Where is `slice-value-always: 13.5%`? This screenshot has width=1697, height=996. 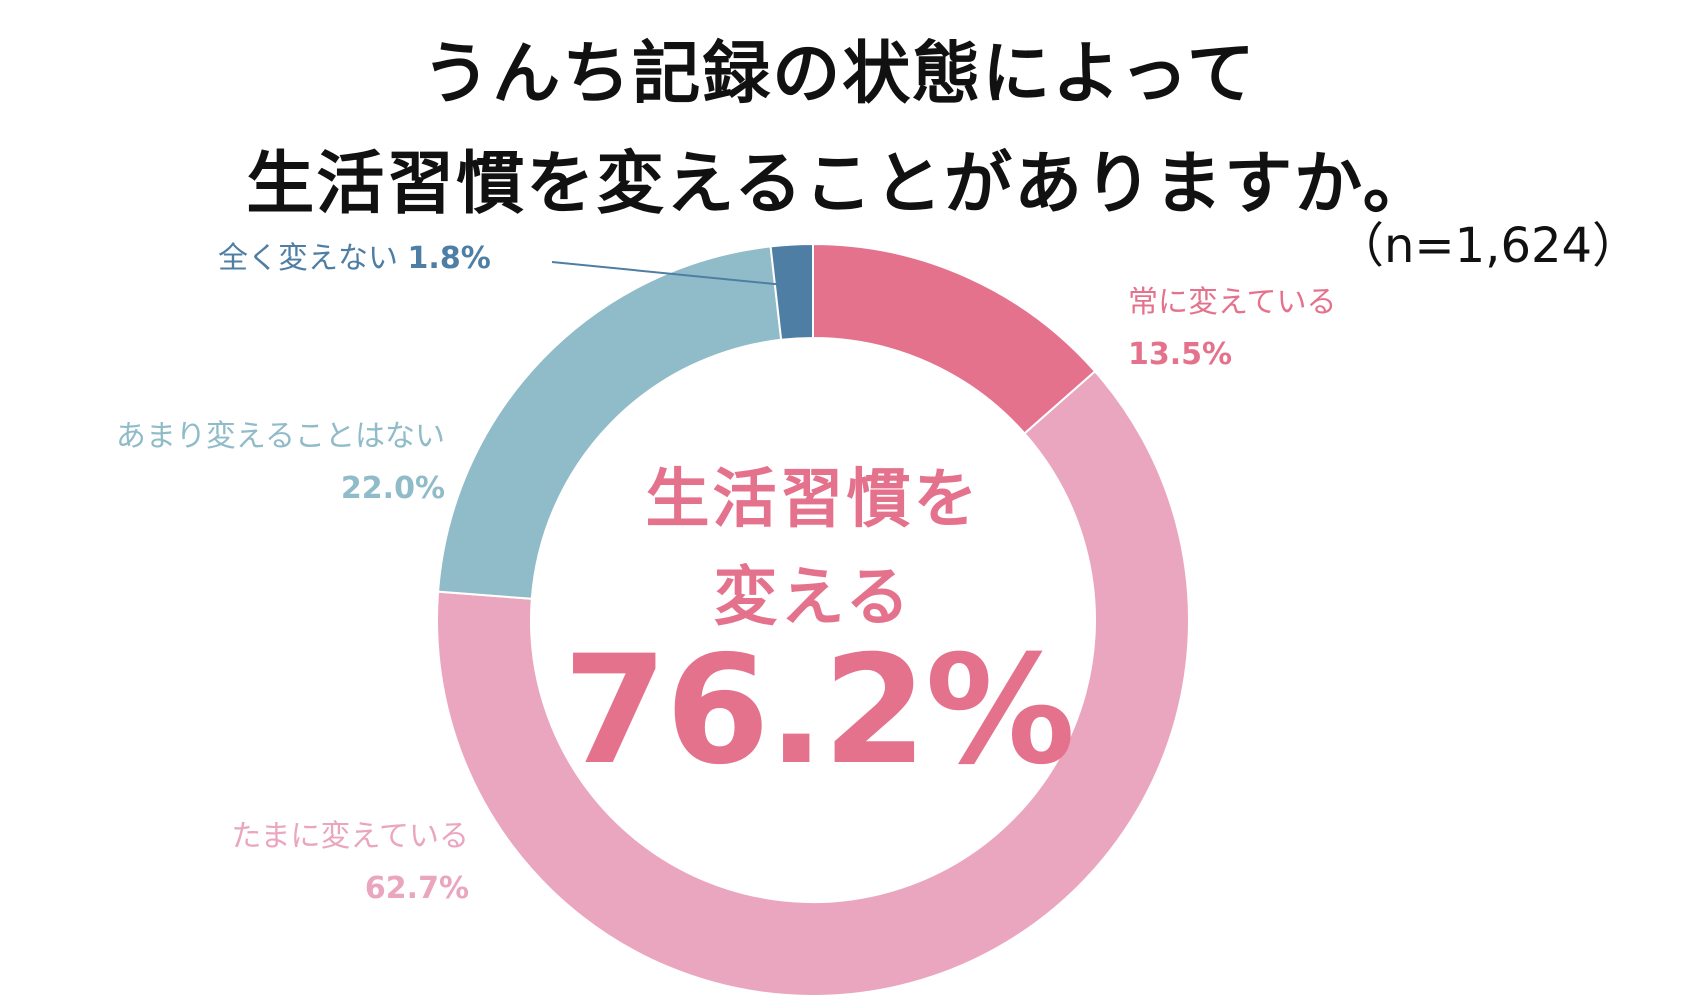 slice-value-always: 13.5% is located at coordinates (1180, 354).